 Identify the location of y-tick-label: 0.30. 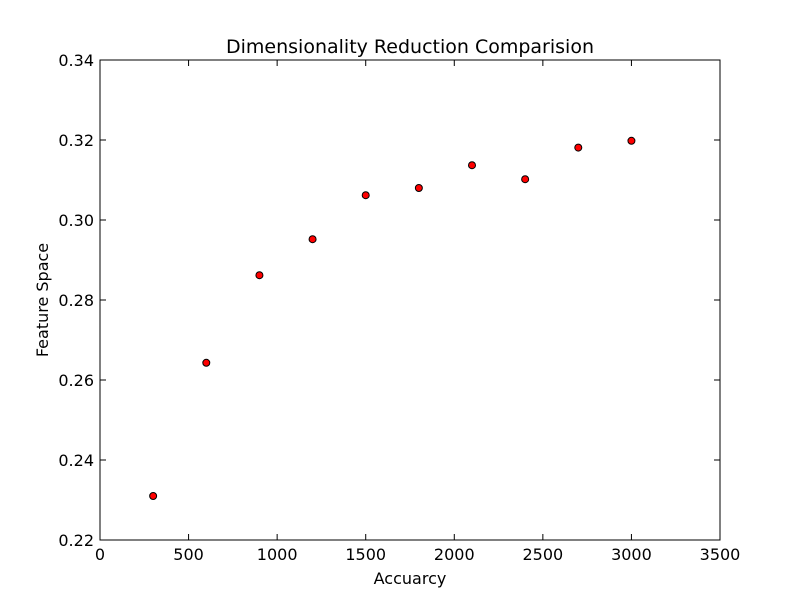
(76, 220).